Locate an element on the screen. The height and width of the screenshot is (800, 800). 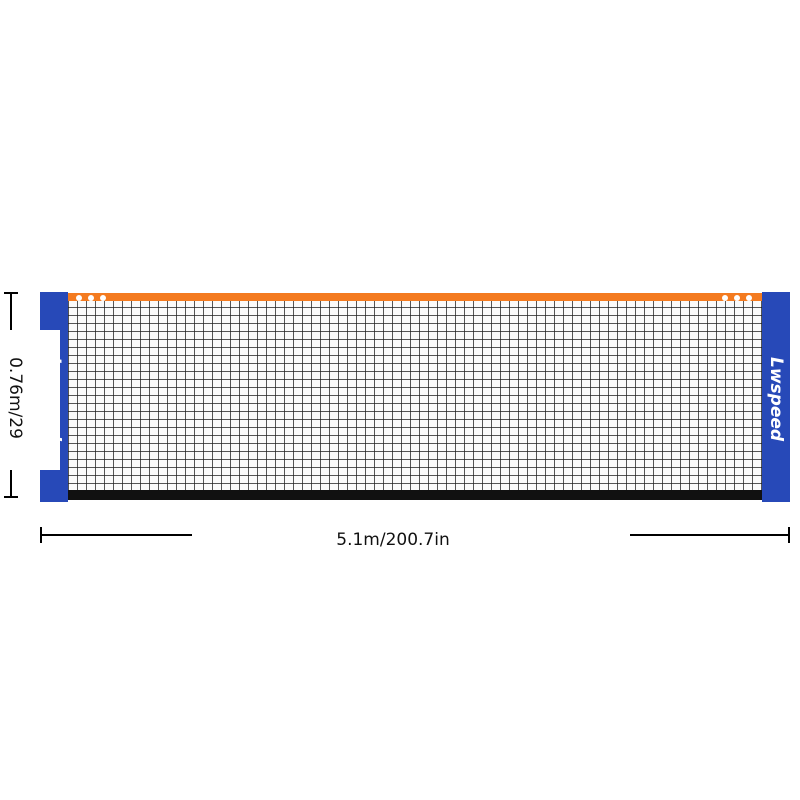
net-bottom-band is located at coordinates (415, 495).